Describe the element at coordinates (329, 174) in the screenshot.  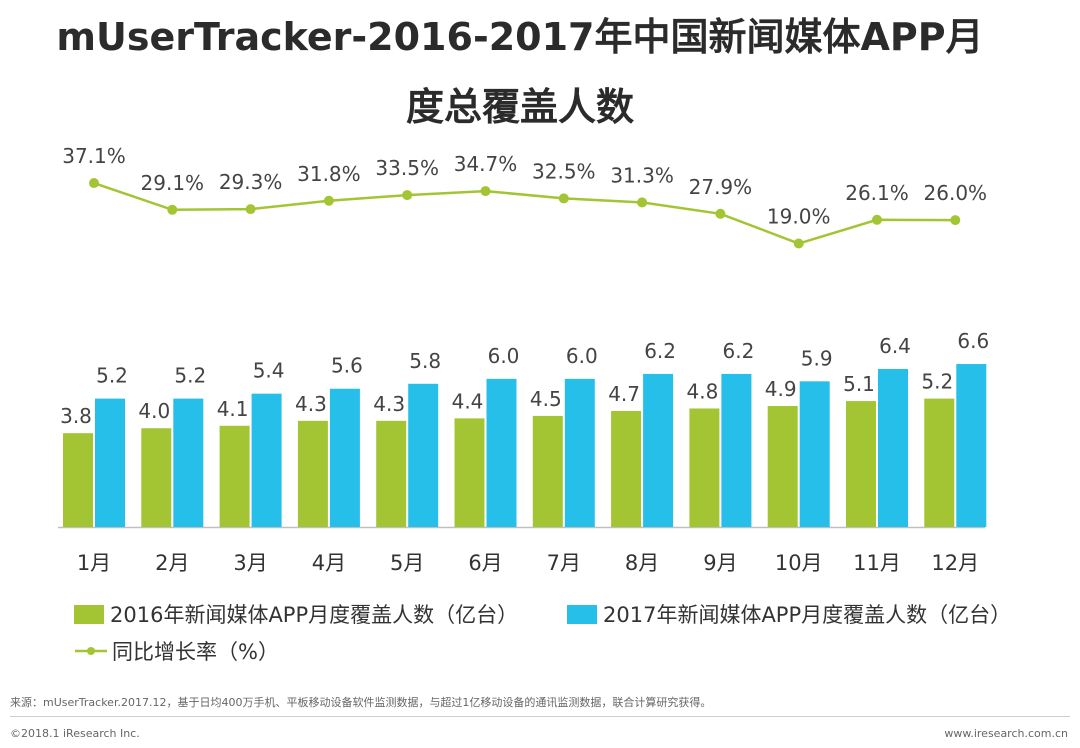
I see `growth-label-4: 31.8%` at that location.